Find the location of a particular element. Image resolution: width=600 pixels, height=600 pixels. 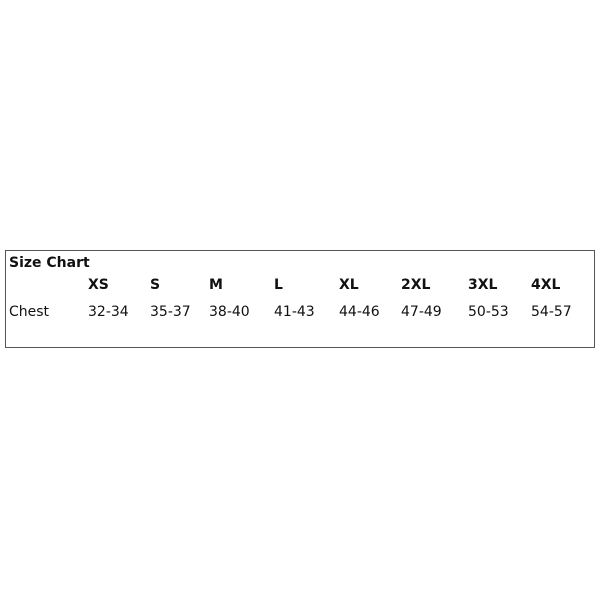

size-header-s: S is located at coordinates (155, 285).